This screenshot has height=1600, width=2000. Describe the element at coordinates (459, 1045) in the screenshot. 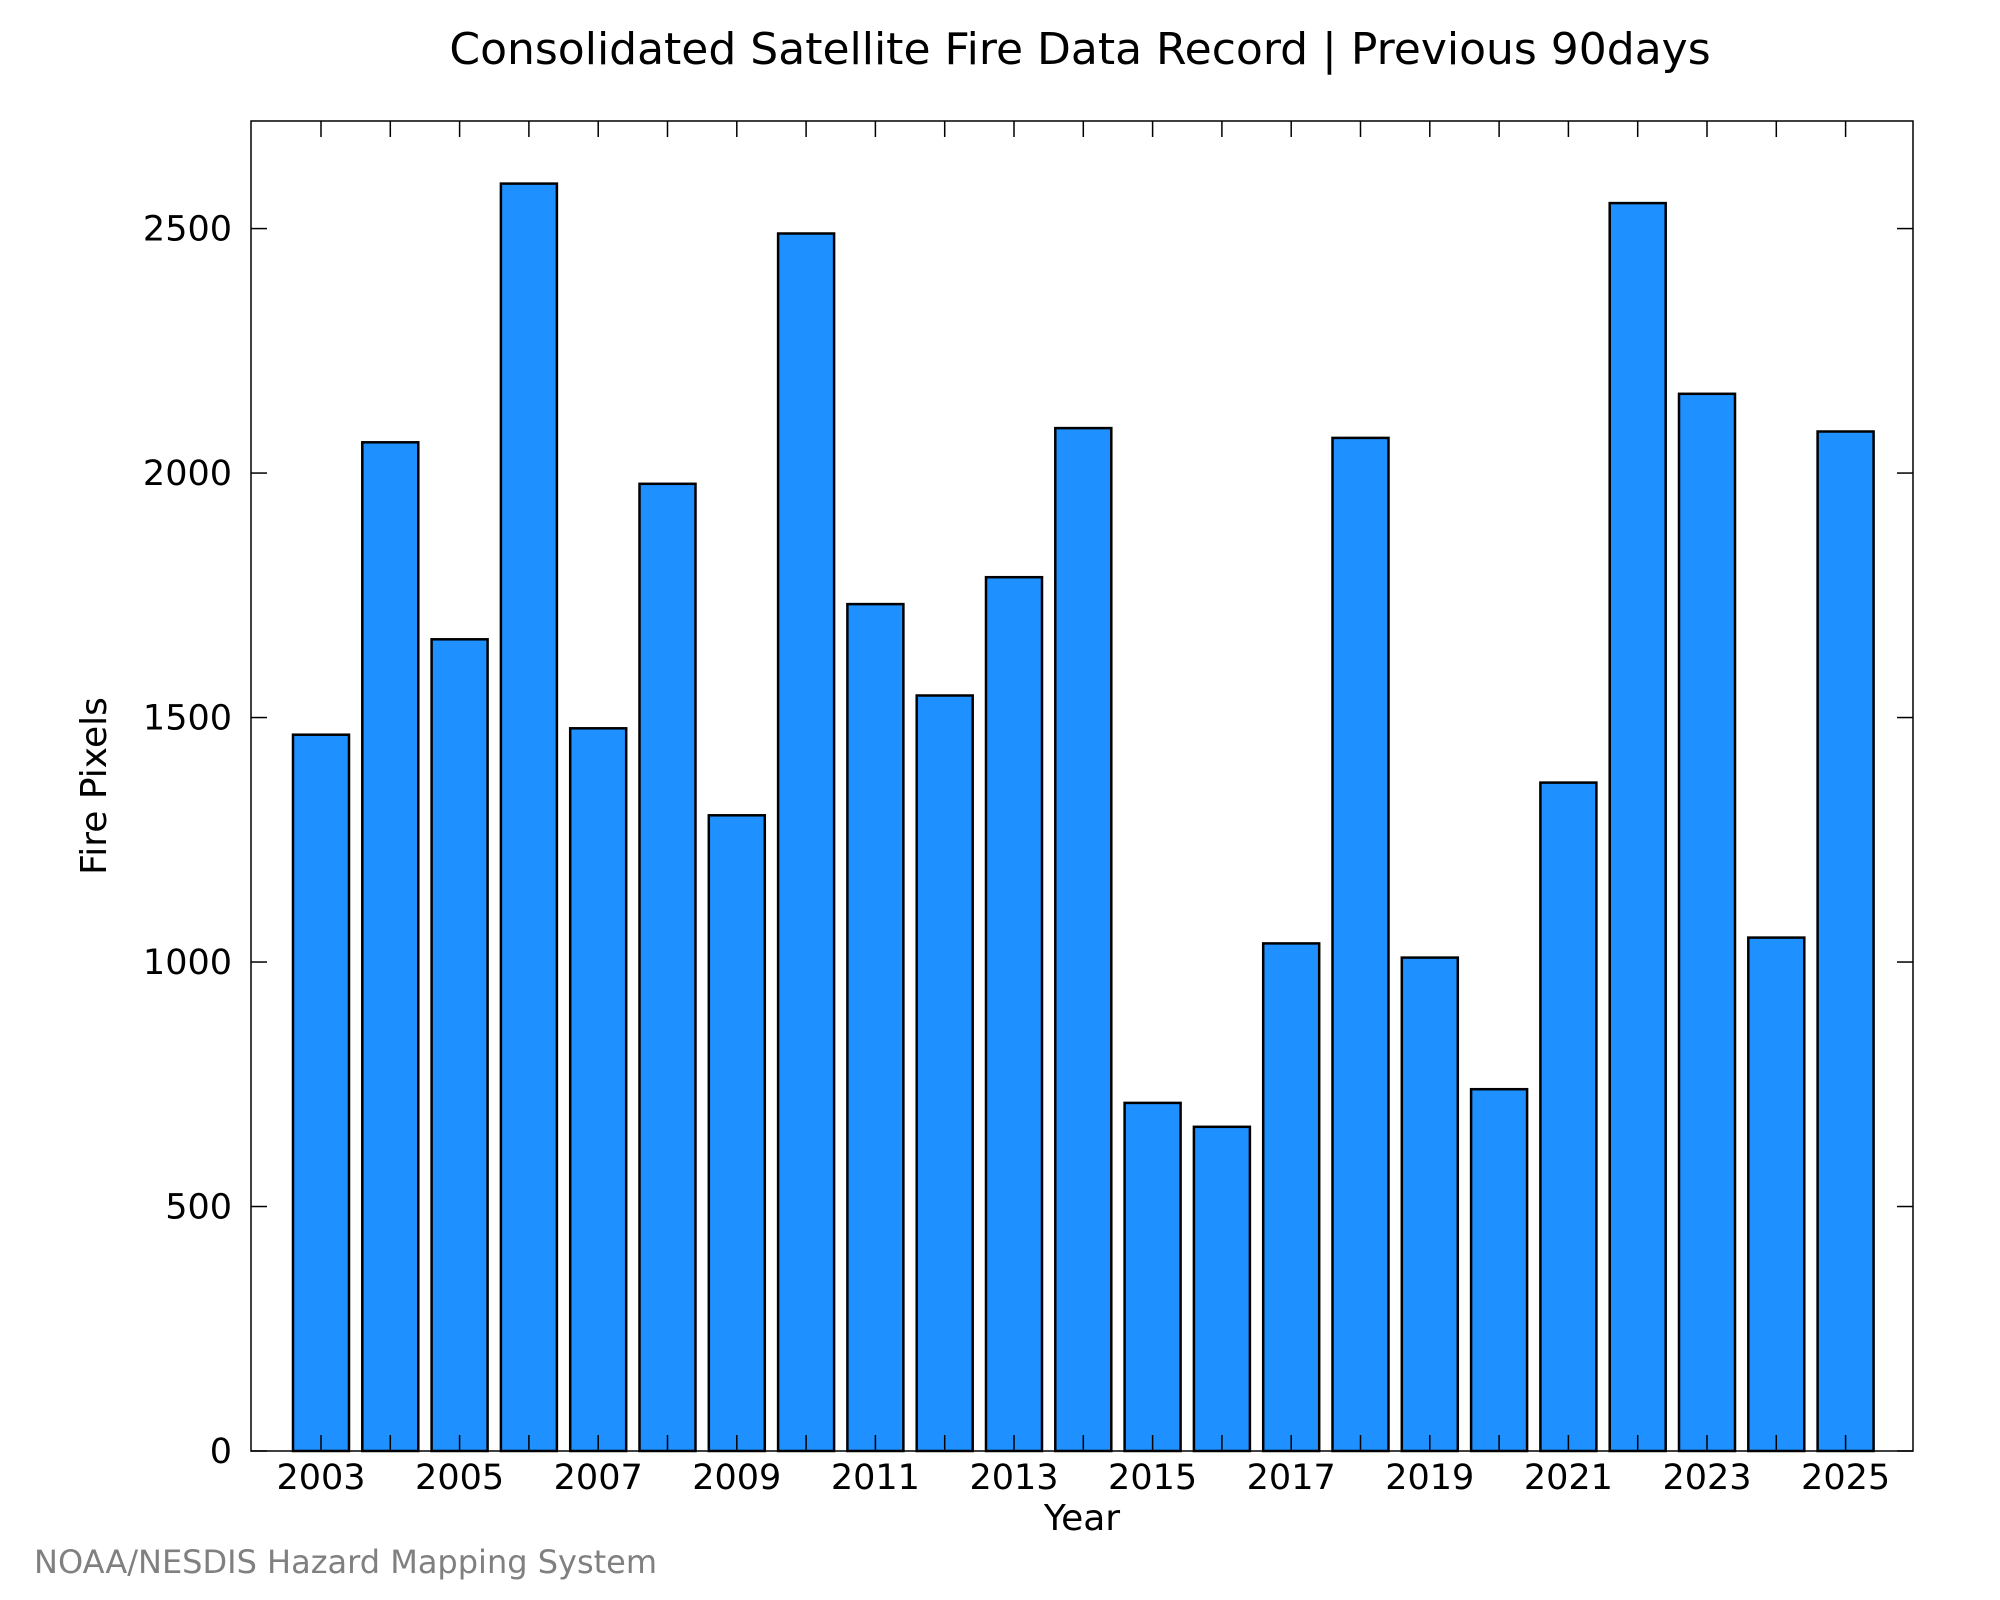

I see `bar-2005` at that location.